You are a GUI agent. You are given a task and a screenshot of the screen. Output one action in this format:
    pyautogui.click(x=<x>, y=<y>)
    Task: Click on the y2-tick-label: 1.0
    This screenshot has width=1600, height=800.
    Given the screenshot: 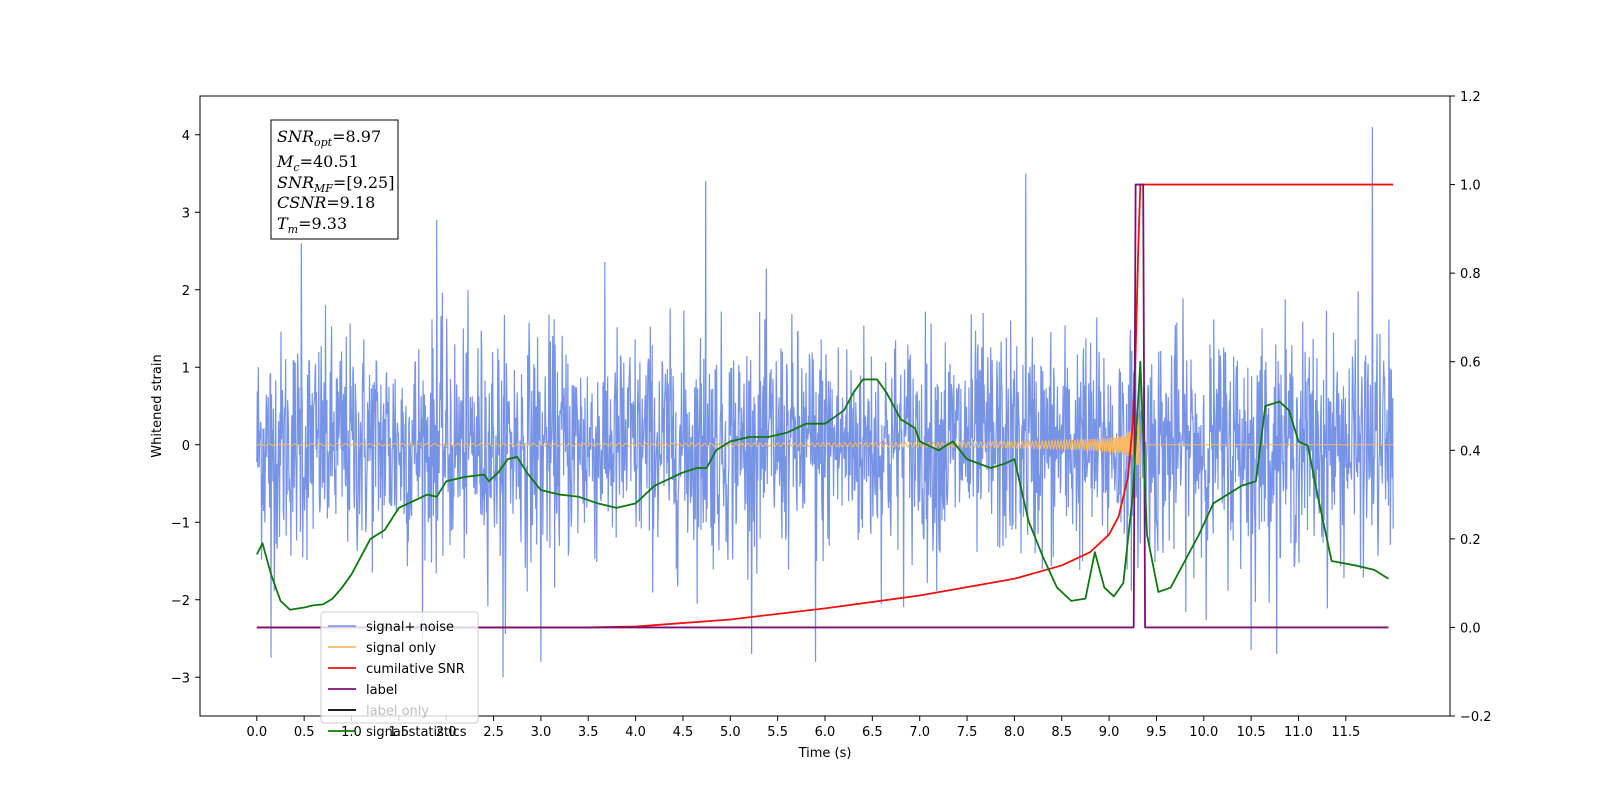 What is the action you would take?
    pyautogui.click(x=1470, y=186)
    